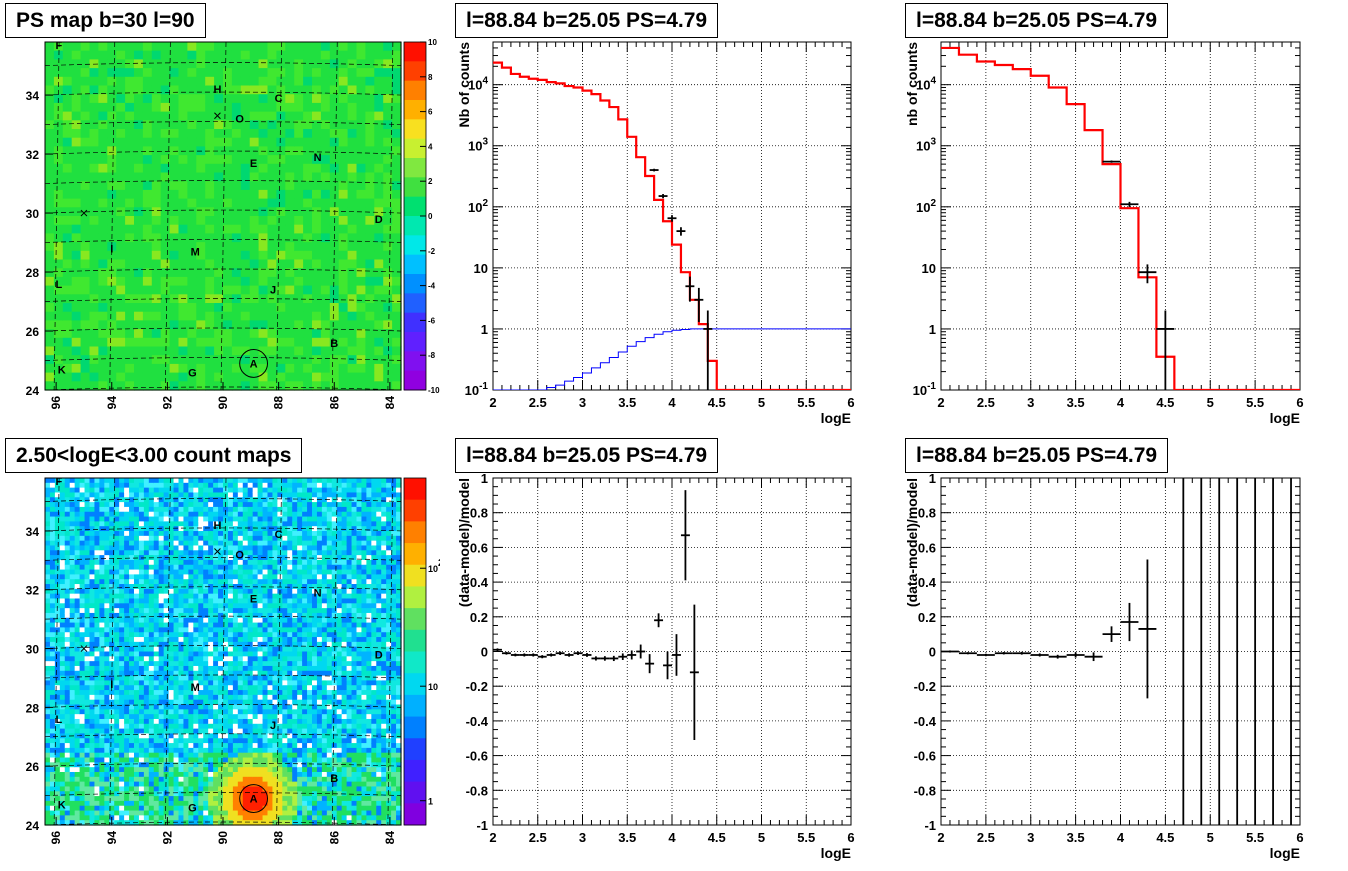 The width and height of the screenshot is (1348, 871). What do you see at coordinates (1030, 402) in the screenshot?
I see `x-tick-label: 3` at bounding box center [1030, 402].